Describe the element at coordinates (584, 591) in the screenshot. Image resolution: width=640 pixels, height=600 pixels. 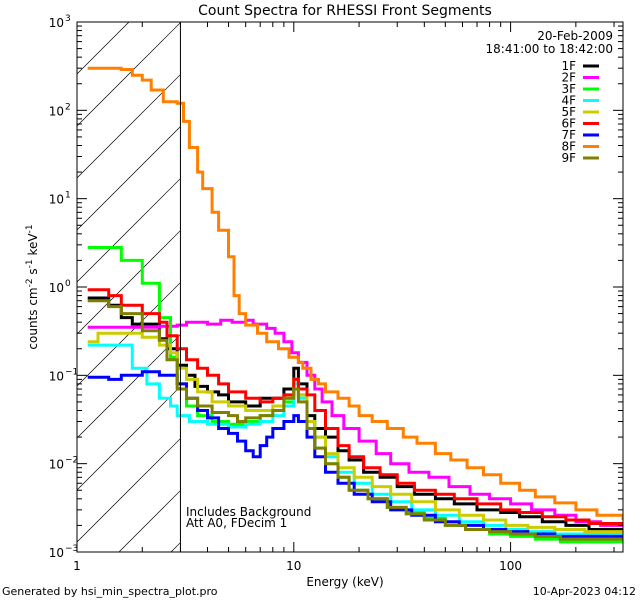
I see `footer-timestamp: 10-Apr-2023 04:12` at that location.